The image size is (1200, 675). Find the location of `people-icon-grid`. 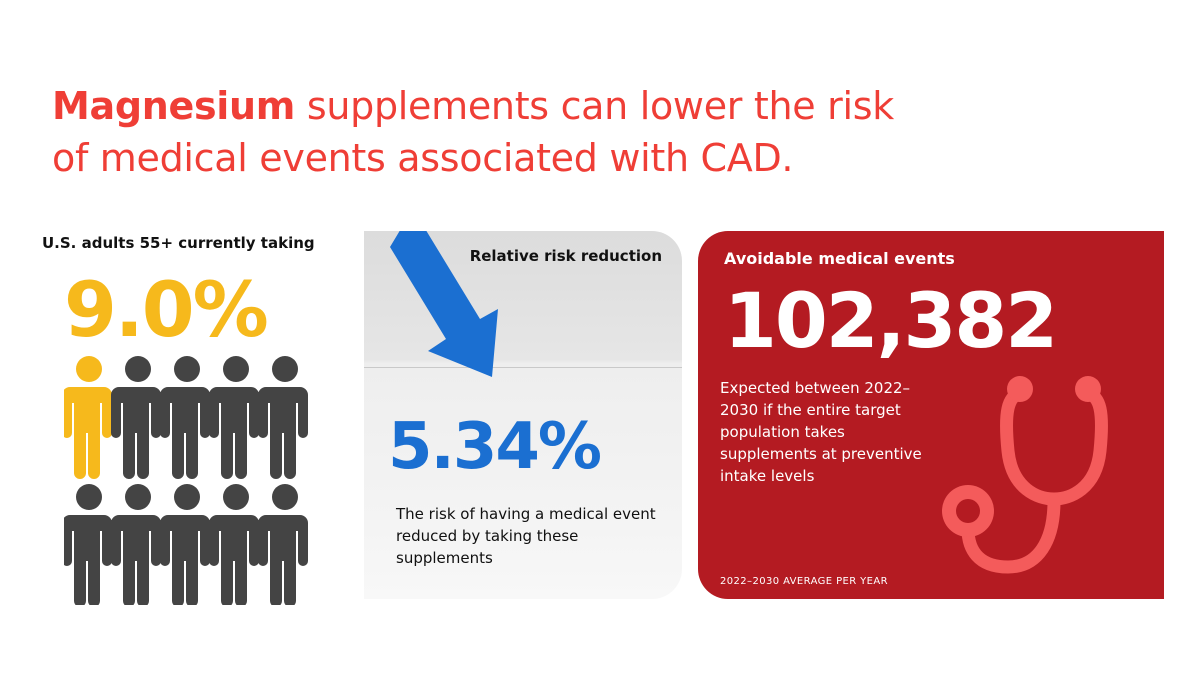

people-icon-grid is located at coordinates (186, 480).